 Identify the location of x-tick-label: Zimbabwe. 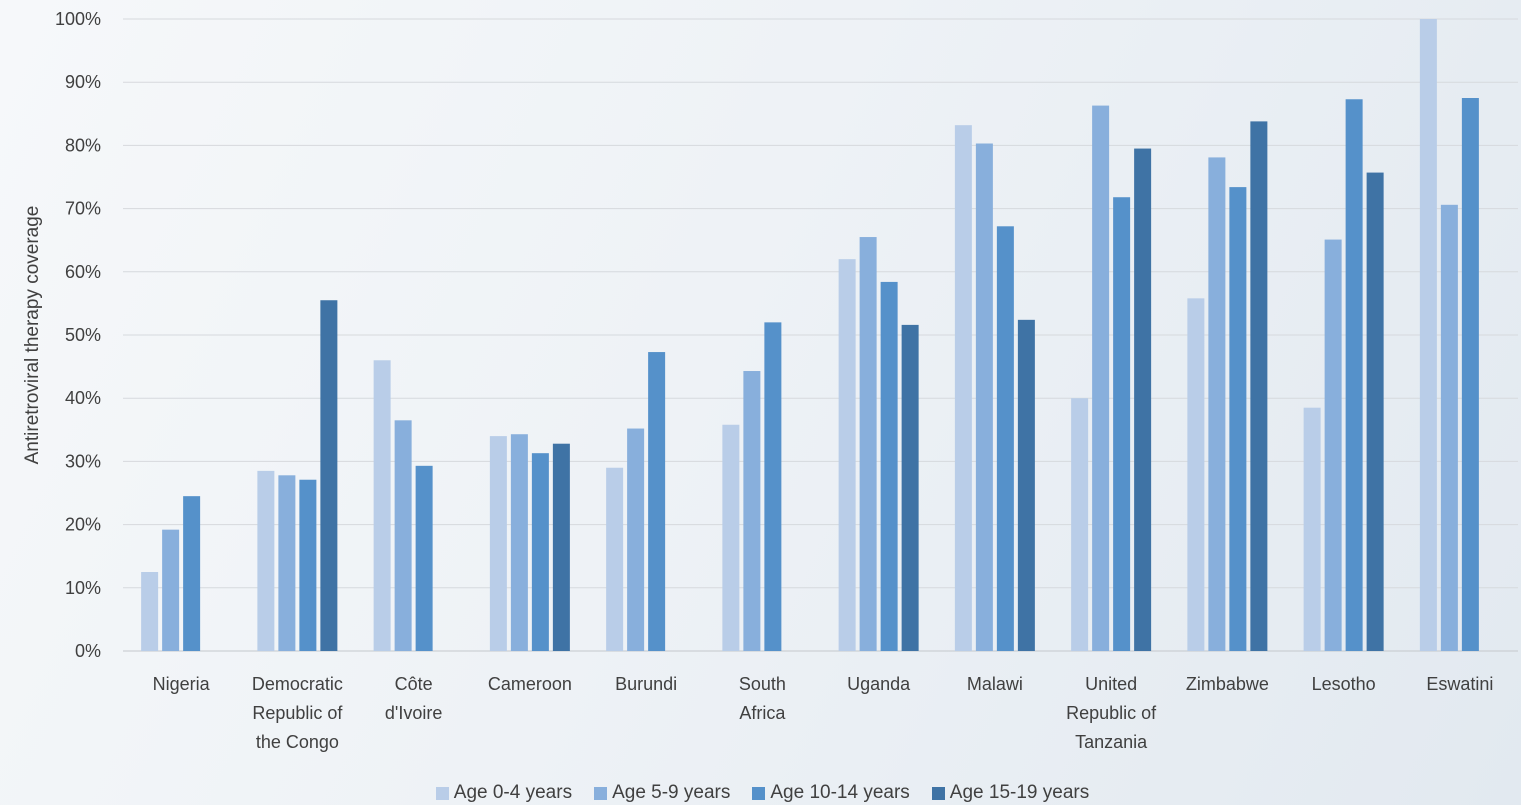
(1227, 684).